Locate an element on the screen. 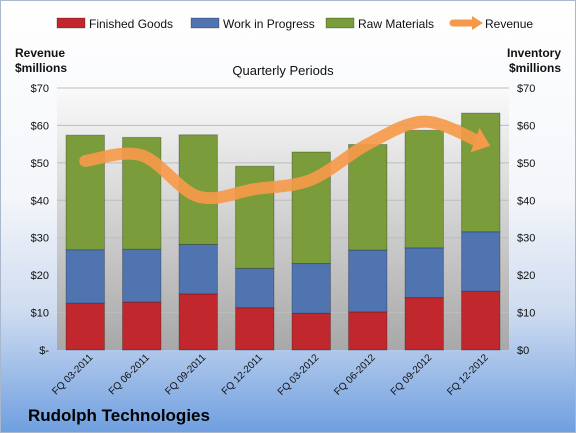 Image resolution: width=576 pixels, height=433 pixels. revenue-line is located at coordinates (283, 160).